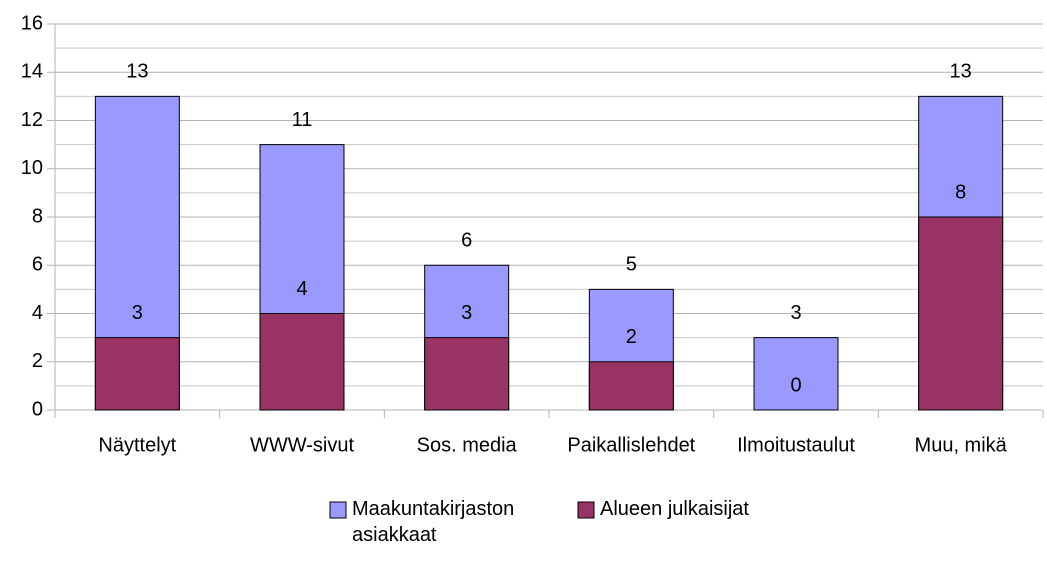  I want to click on legend-entry: Alueen julkaisijat, so click(674, 509).